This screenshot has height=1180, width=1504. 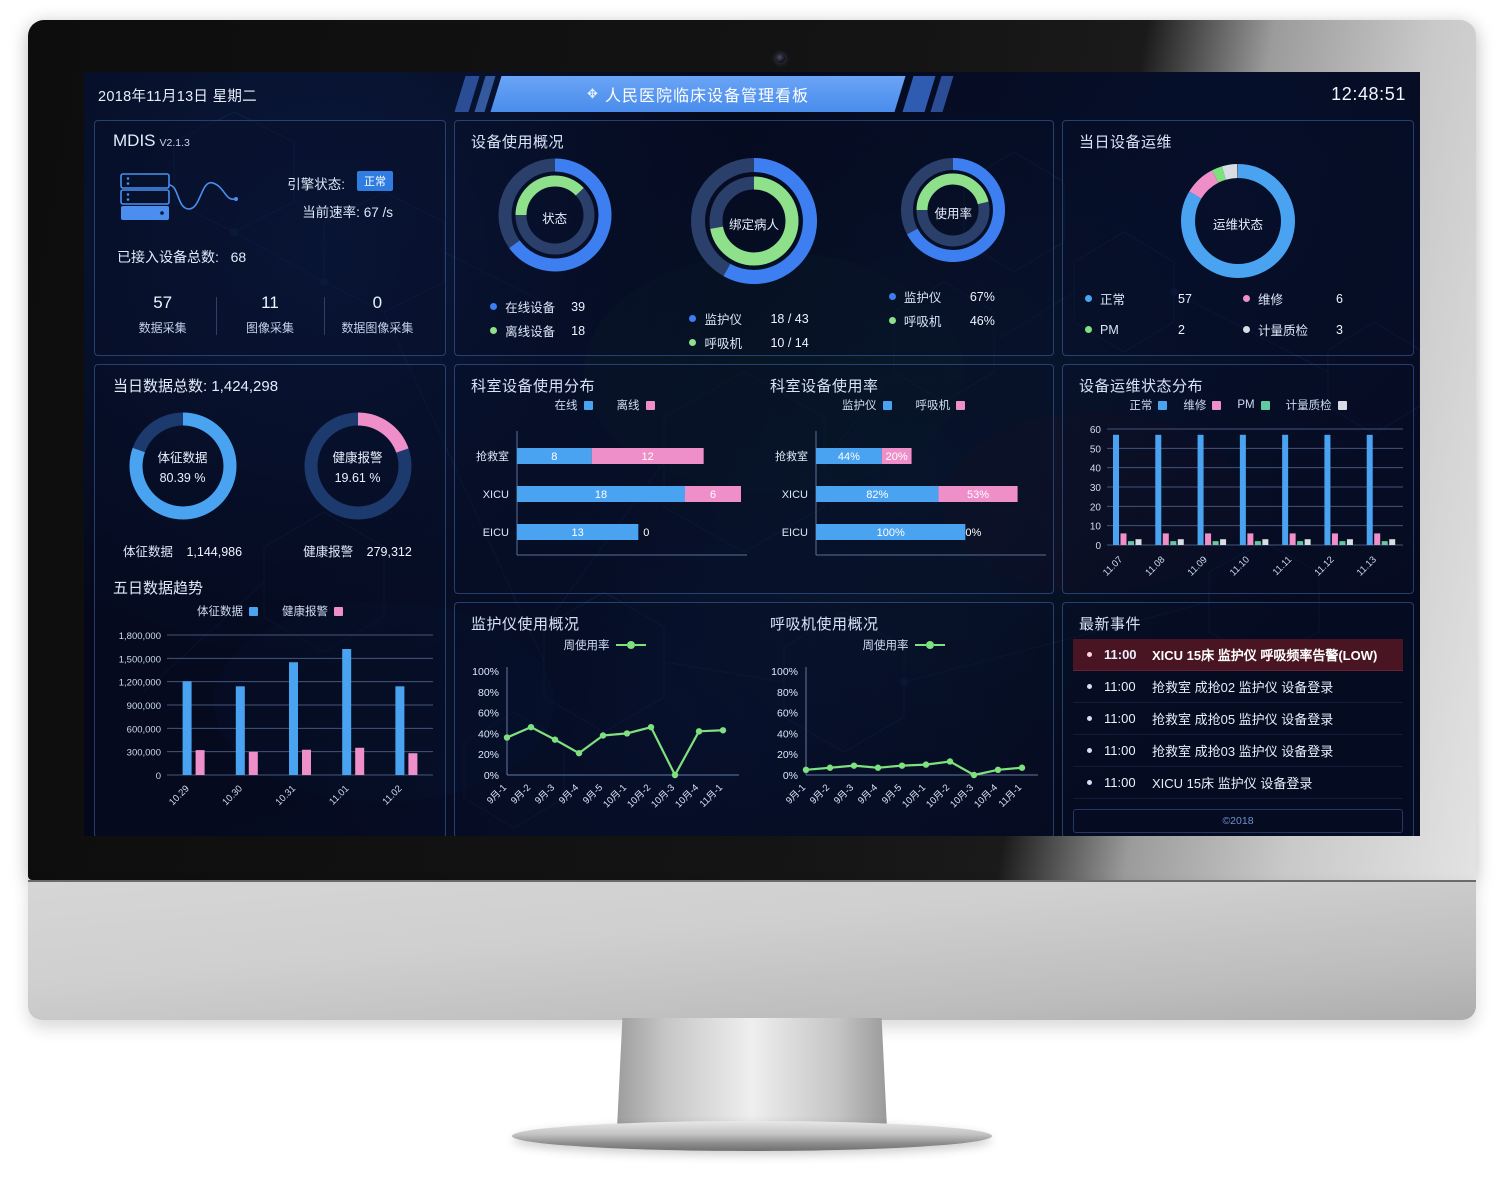 What do you see at coordinates (586, 646) in the screenshot?
I see `legend-label: 周使用率` at bounding box center [586, 646].